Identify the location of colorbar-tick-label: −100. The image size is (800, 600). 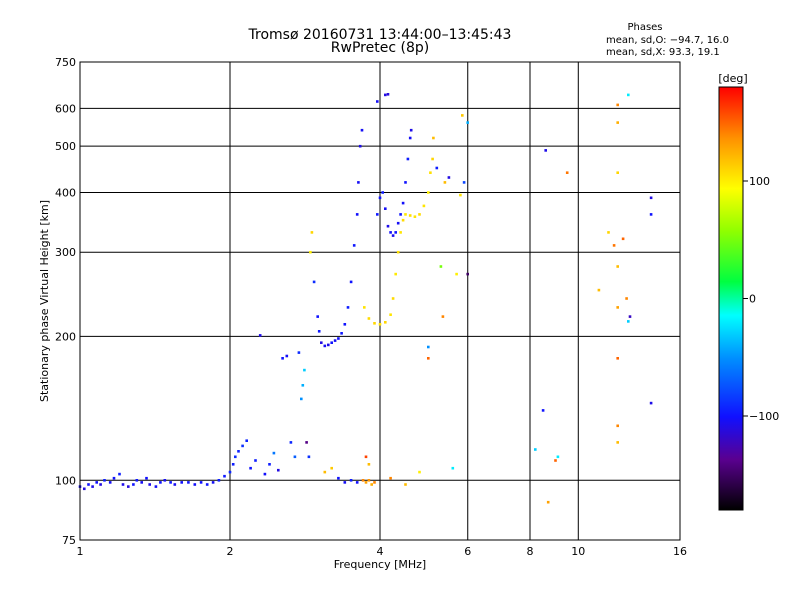
(764, 416).